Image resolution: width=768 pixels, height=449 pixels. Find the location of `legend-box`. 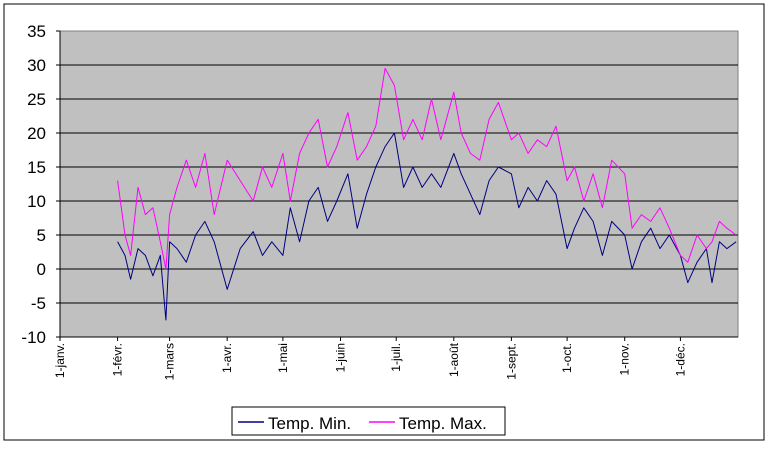

legend-box is located at coordinates (368, 421).